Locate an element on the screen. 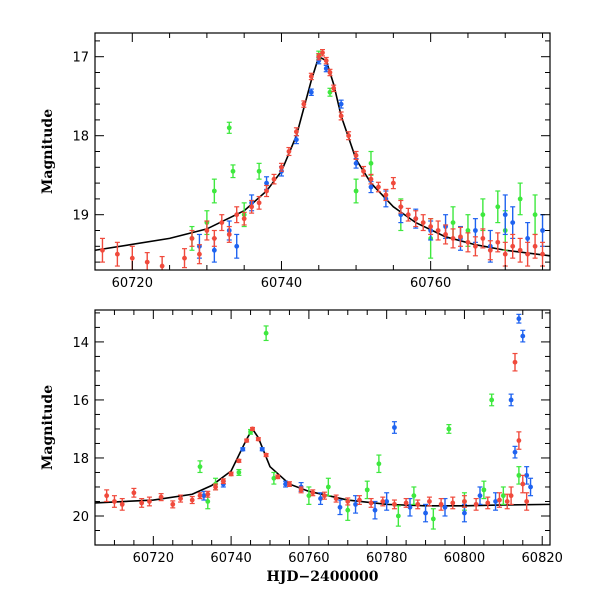 This screenshot has width=600, height=600. model-curve is located at coordinates (322, 467).